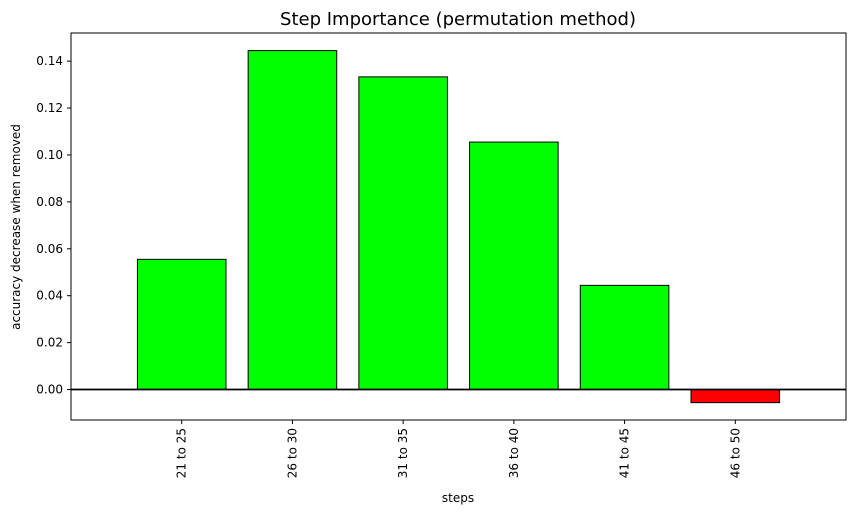 This screenshot has height=516, width=855. What do you see at coordinates (49, 202) in the screenshot?
I see `y-tick-label: 0.08` at bounding box center [49, 202].